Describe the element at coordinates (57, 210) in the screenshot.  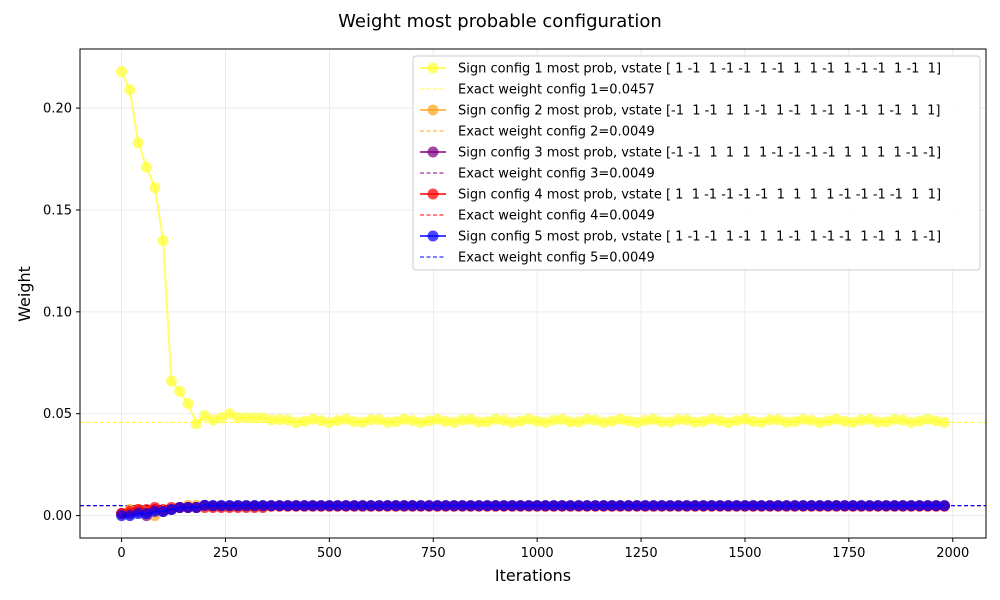
I see `y-tick-label: 0.15` at that location.